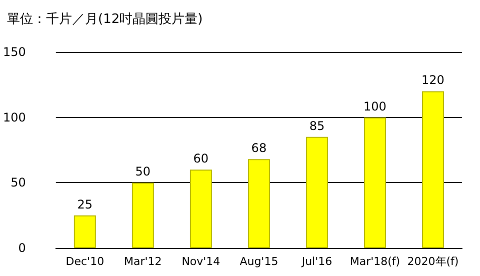  What do you see at coordinates (105, 19) in the screenshot?
I see `chart-title: 單位：千片／月(12吋晶圓投片量)` at bounding box center [105, 19].